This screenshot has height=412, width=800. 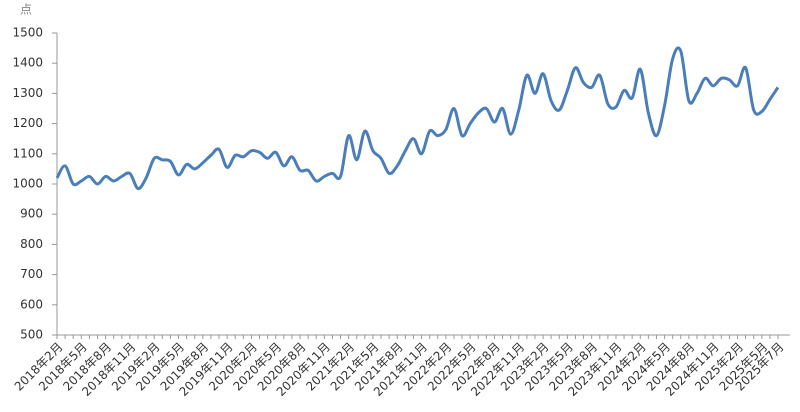 What do you see at coordinates (31, 304) in the screenshot?
I see `y-tick-label: 600` at bounding box center [31, 304].